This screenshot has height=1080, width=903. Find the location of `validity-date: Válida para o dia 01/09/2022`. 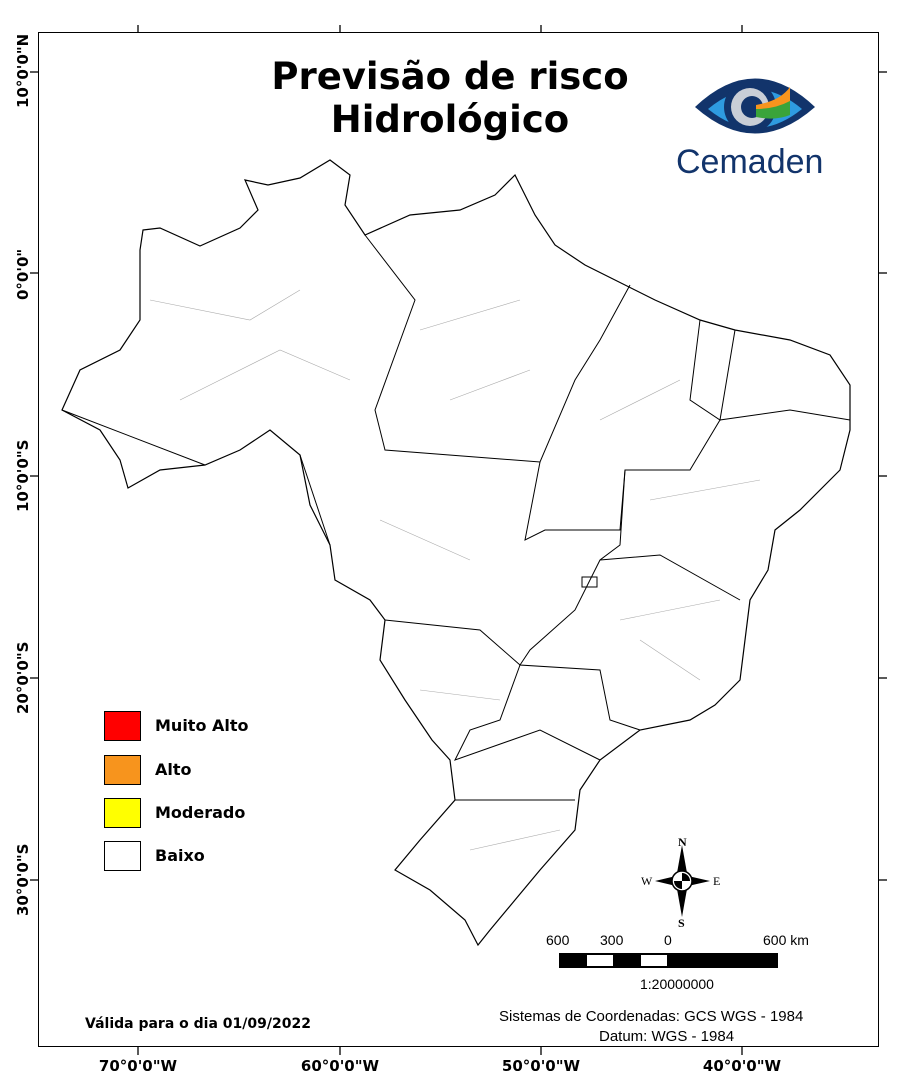

validity-date: Válida para o dia 01/09/2022 is located at coordinates (198, 1024).